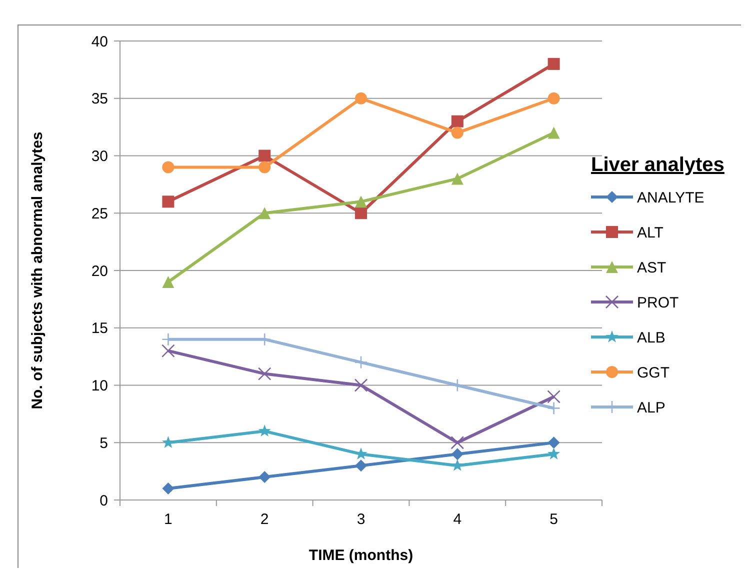 The height and width of the screenshot is (573, 749). I want to click on legend-label: ALP, so click(651, 407).